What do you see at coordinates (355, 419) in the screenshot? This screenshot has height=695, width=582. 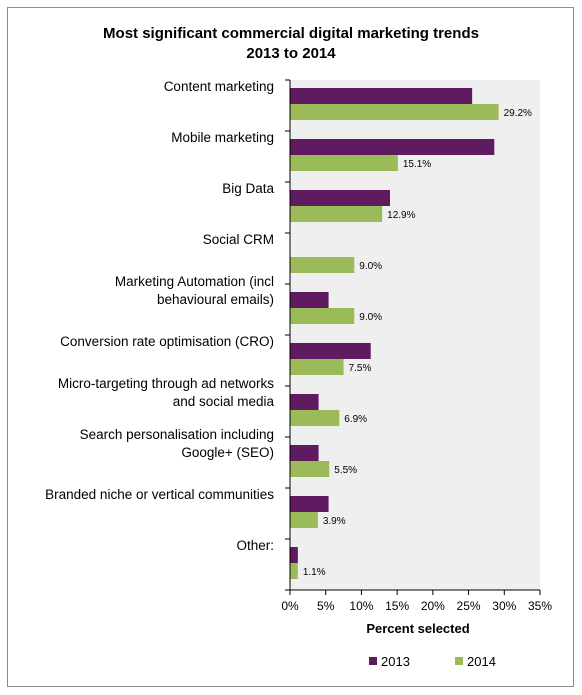 I see `data-label: 6.9%` at bounding box center [355, 419].